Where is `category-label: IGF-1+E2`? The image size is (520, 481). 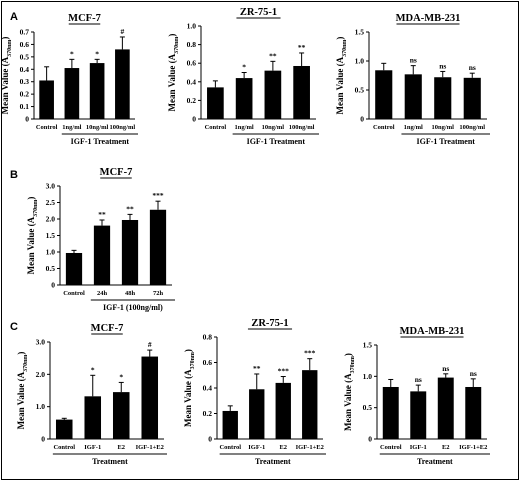
category-label: IGF-1+E2 is located at coordinates (473, 447).